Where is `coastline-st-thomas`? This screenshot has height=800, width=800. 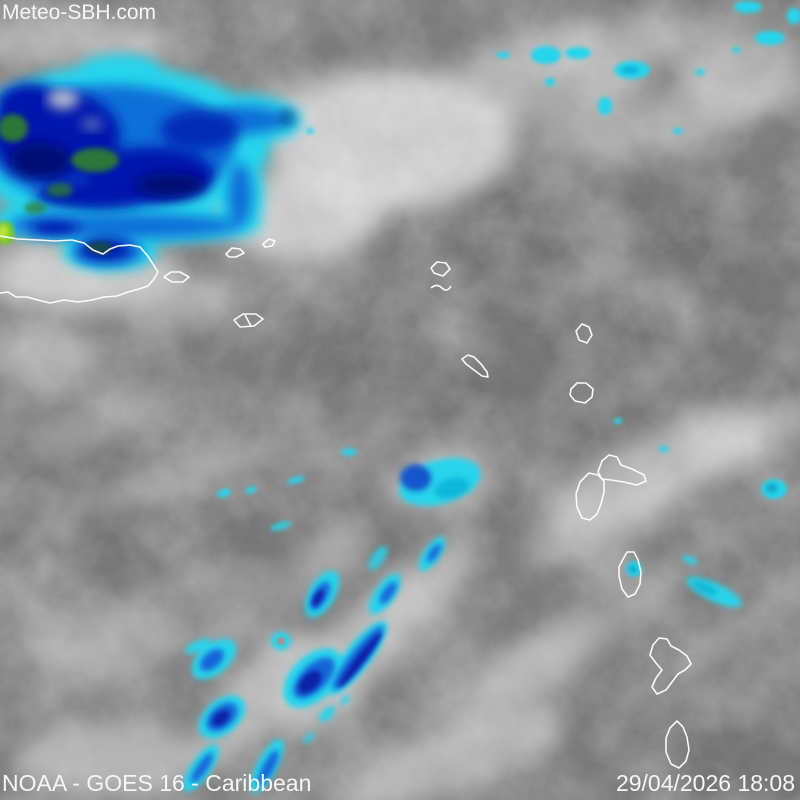 coastline-st-thomas is located at coordinates (235, 252).